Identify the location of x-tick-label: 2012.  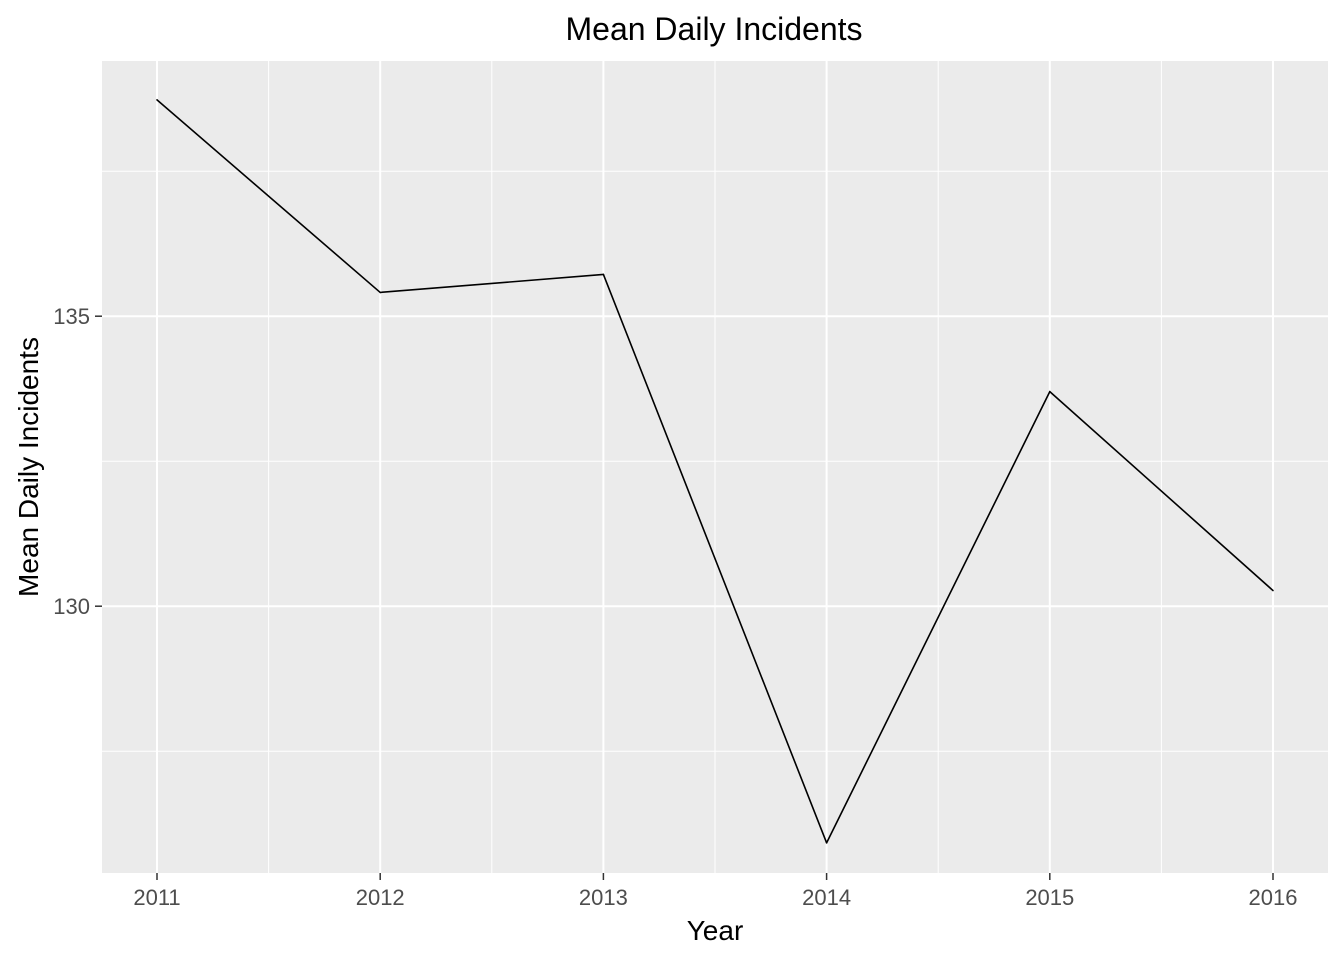
(380, 897).